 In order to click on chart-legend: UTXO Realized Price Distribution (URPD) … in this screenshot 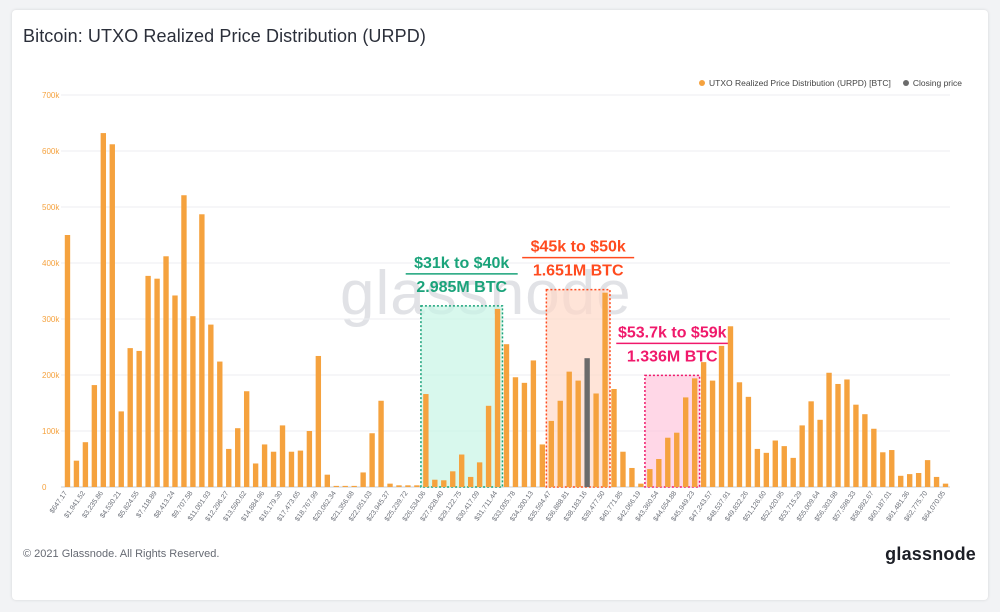, I will do `click(830, 83)`.